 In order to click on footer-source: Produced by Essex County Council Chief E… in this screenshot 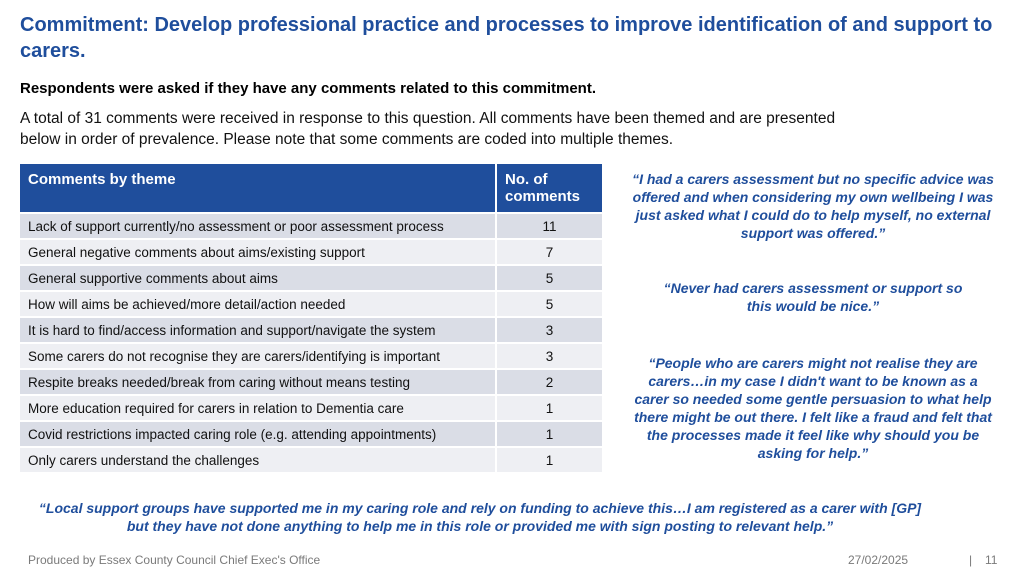, I will do `click(174, 560)`.